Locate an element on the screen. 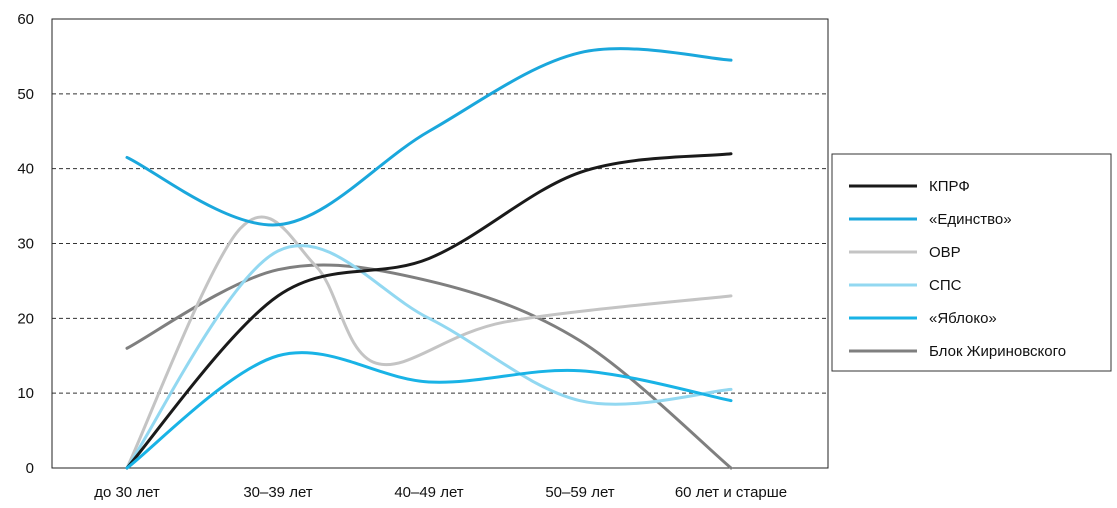 The width and height of the screenshot is (1117, 508). series-line is located at coordinates (429, 410).